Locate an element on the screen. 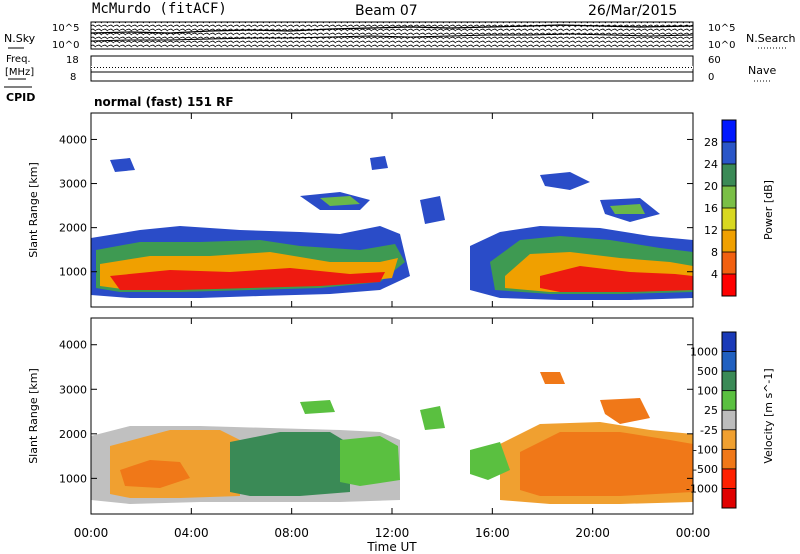 The image size is (800, 554). power-colorbar-label: Power [dB] is located at coordinates (768, 210).